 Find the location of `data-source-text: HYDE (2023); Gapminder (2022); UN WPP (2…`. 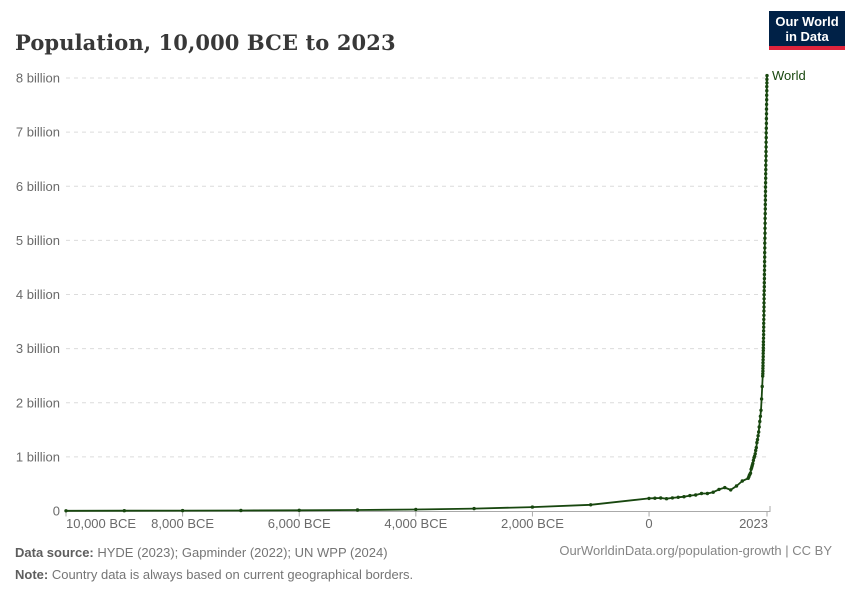

data-source-text: HYDE (2023); Gapminder (2022); UN WPP (2… is located at coordinates (240, 552).